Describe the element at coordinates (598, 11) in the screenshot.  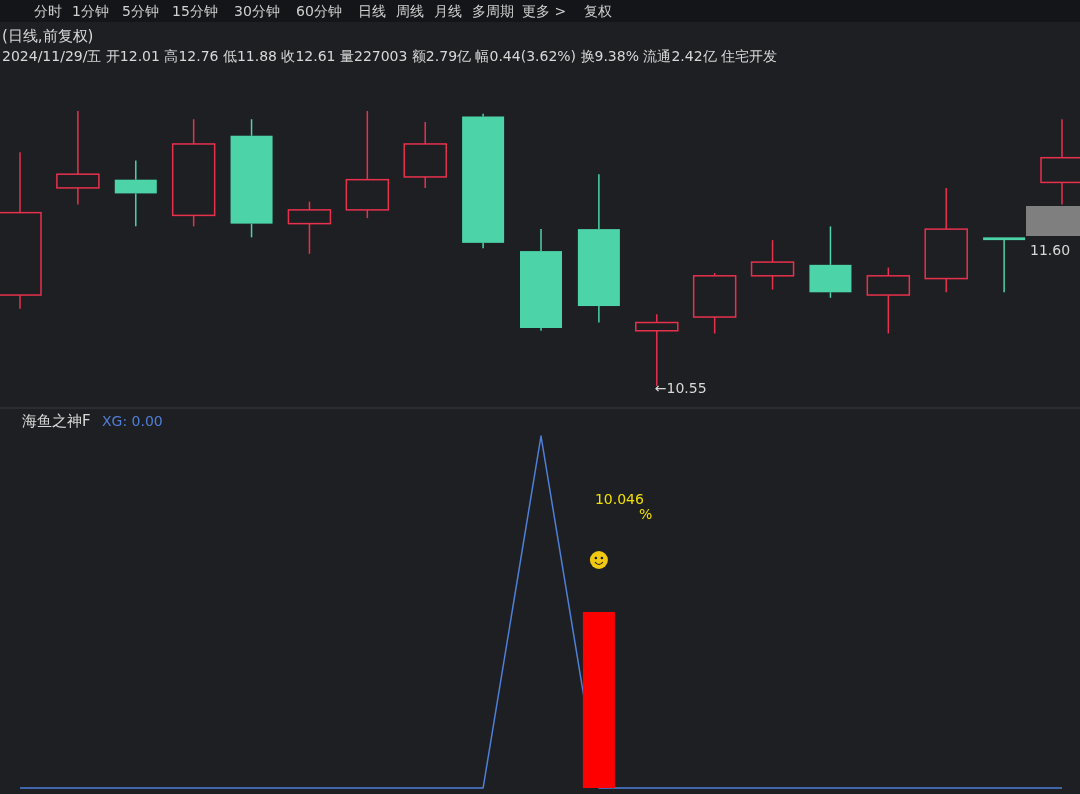
I see `text: 复权` at that location.